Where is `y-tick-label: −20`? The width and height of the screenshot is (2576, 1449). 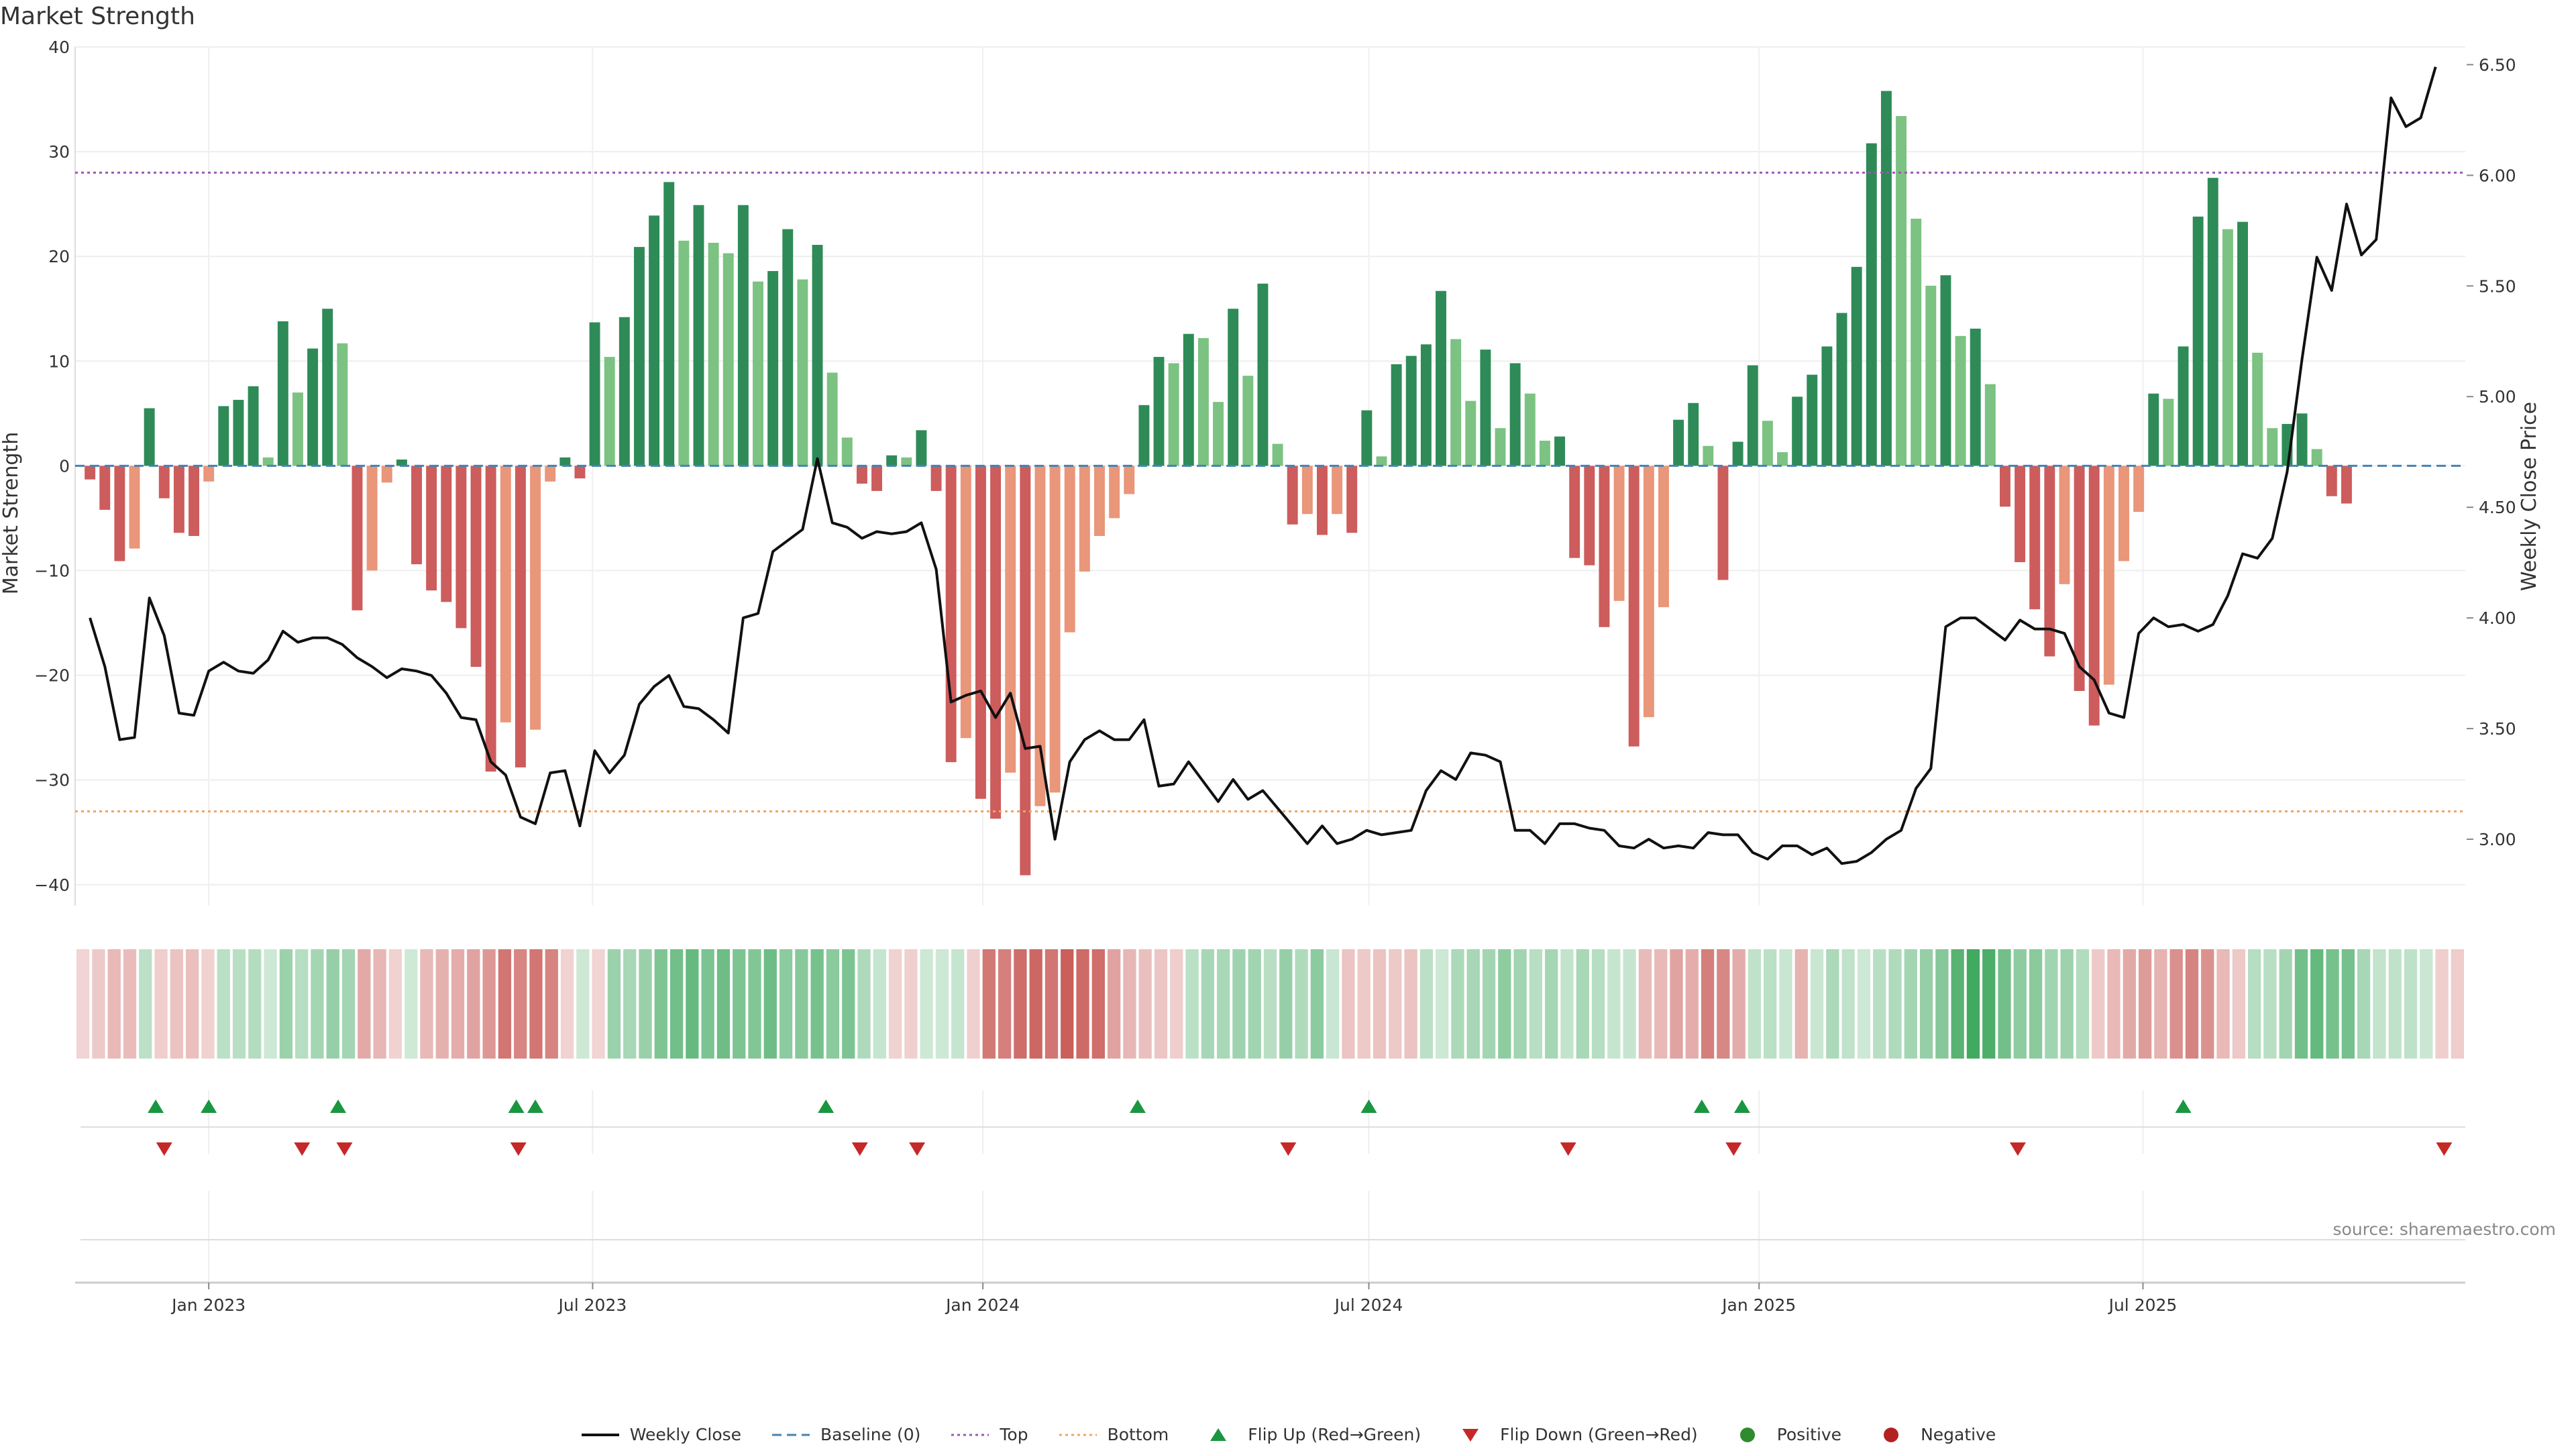 y-tick-label: −20 is located at coordinates (52, 676).